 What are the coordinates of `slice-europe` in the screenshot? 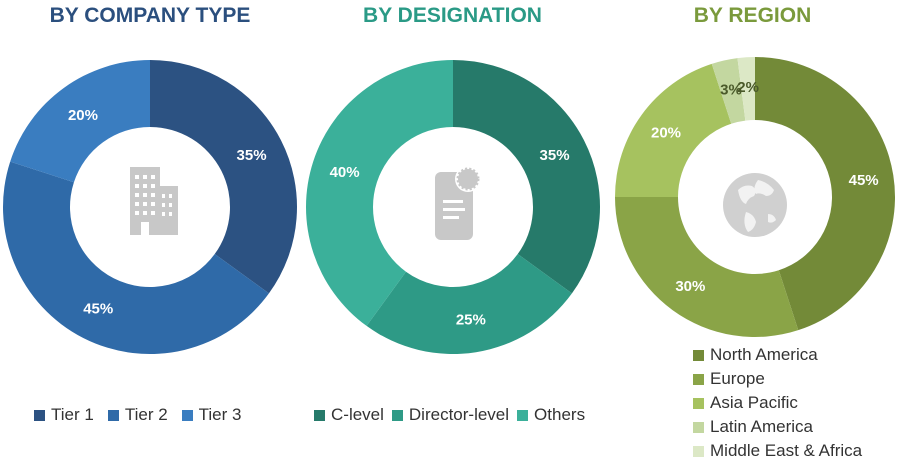 It's located at (707, 267).